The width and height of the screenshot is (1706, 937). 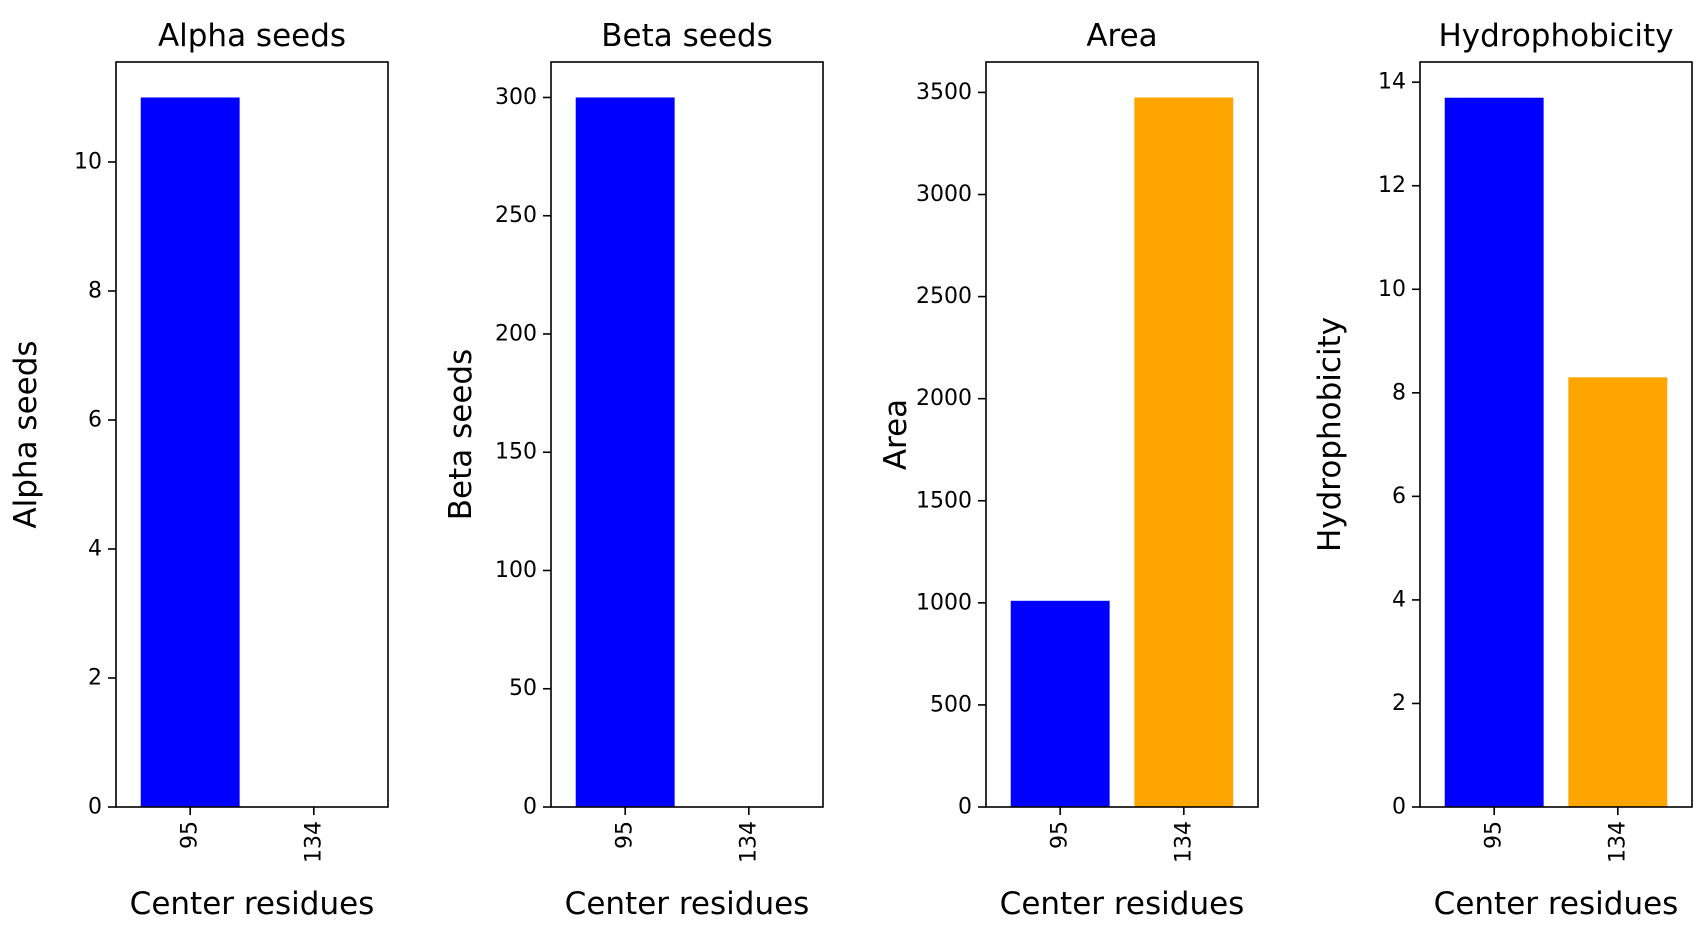 I want to click on y-tick-label: 200, so click(x=516, y=333).